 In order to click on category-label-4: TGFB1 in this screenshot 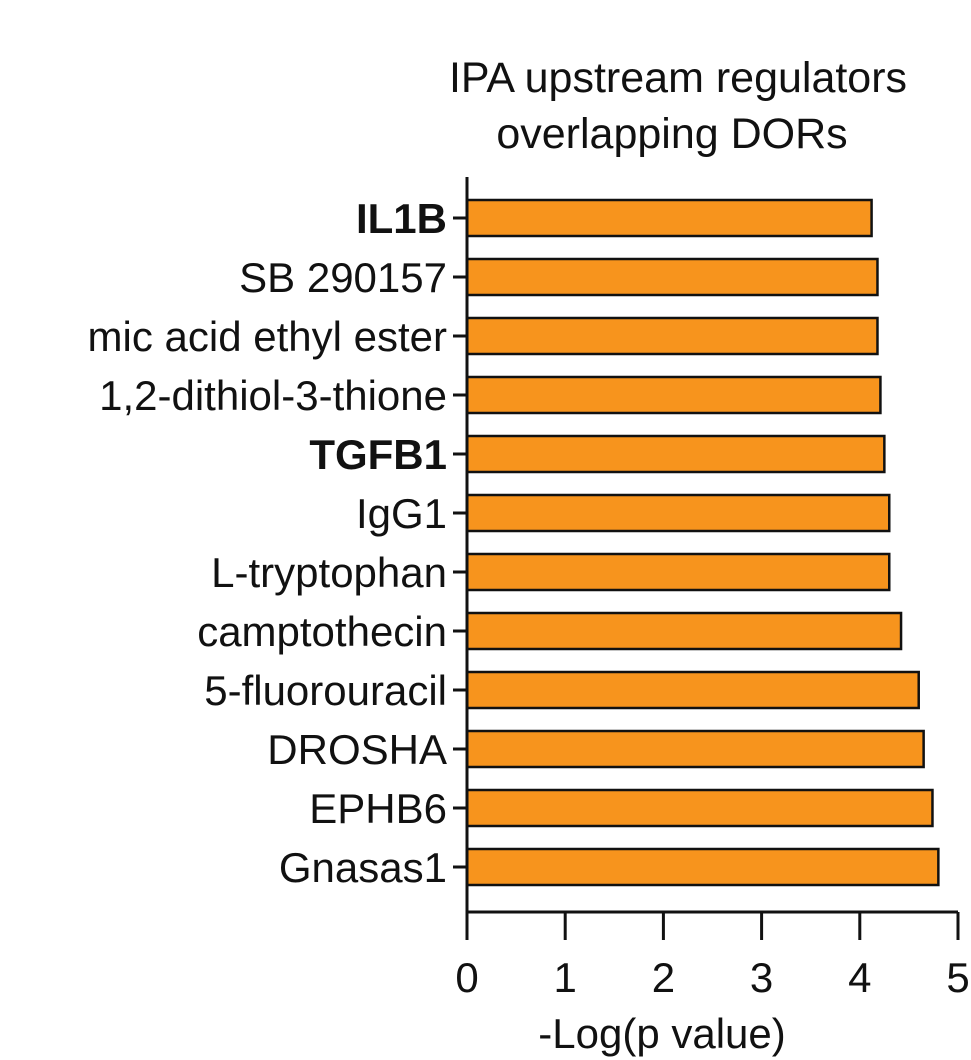, I will do `click(378, 454)`.